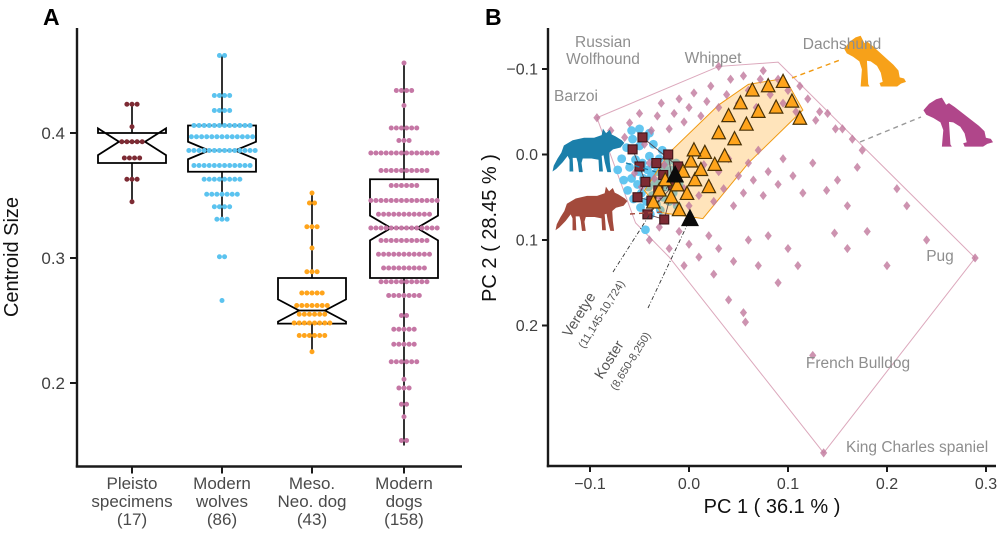 This screenshot has height=546, width=1000. Describe the element at coordinates (669, 263) in the screenshot. I see `label-koster-leader` at that location.